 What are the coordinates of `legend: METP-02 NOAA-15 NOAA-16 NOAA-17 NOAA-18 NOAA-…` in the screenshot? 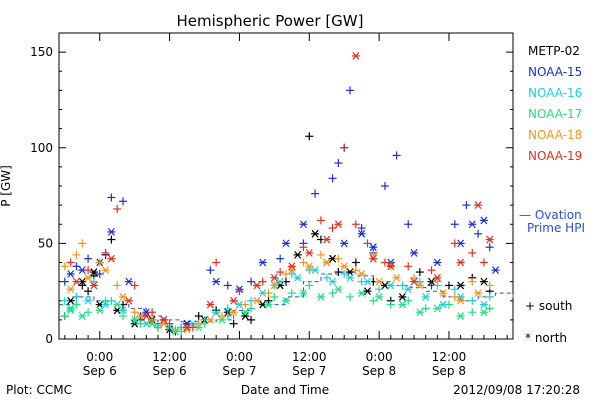 It's located at (555, 103).